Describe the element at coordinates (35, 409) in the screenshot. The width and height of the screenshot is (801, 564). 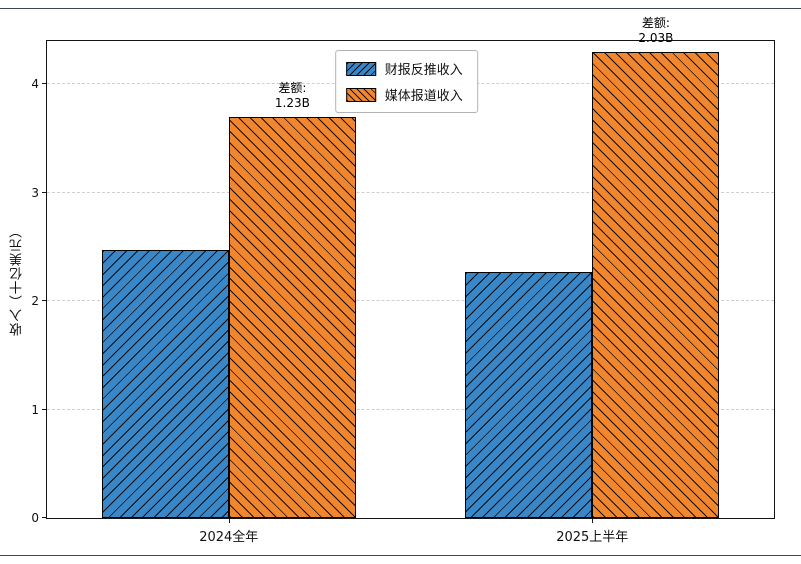
I see `y-tick-label: 1` at that location.